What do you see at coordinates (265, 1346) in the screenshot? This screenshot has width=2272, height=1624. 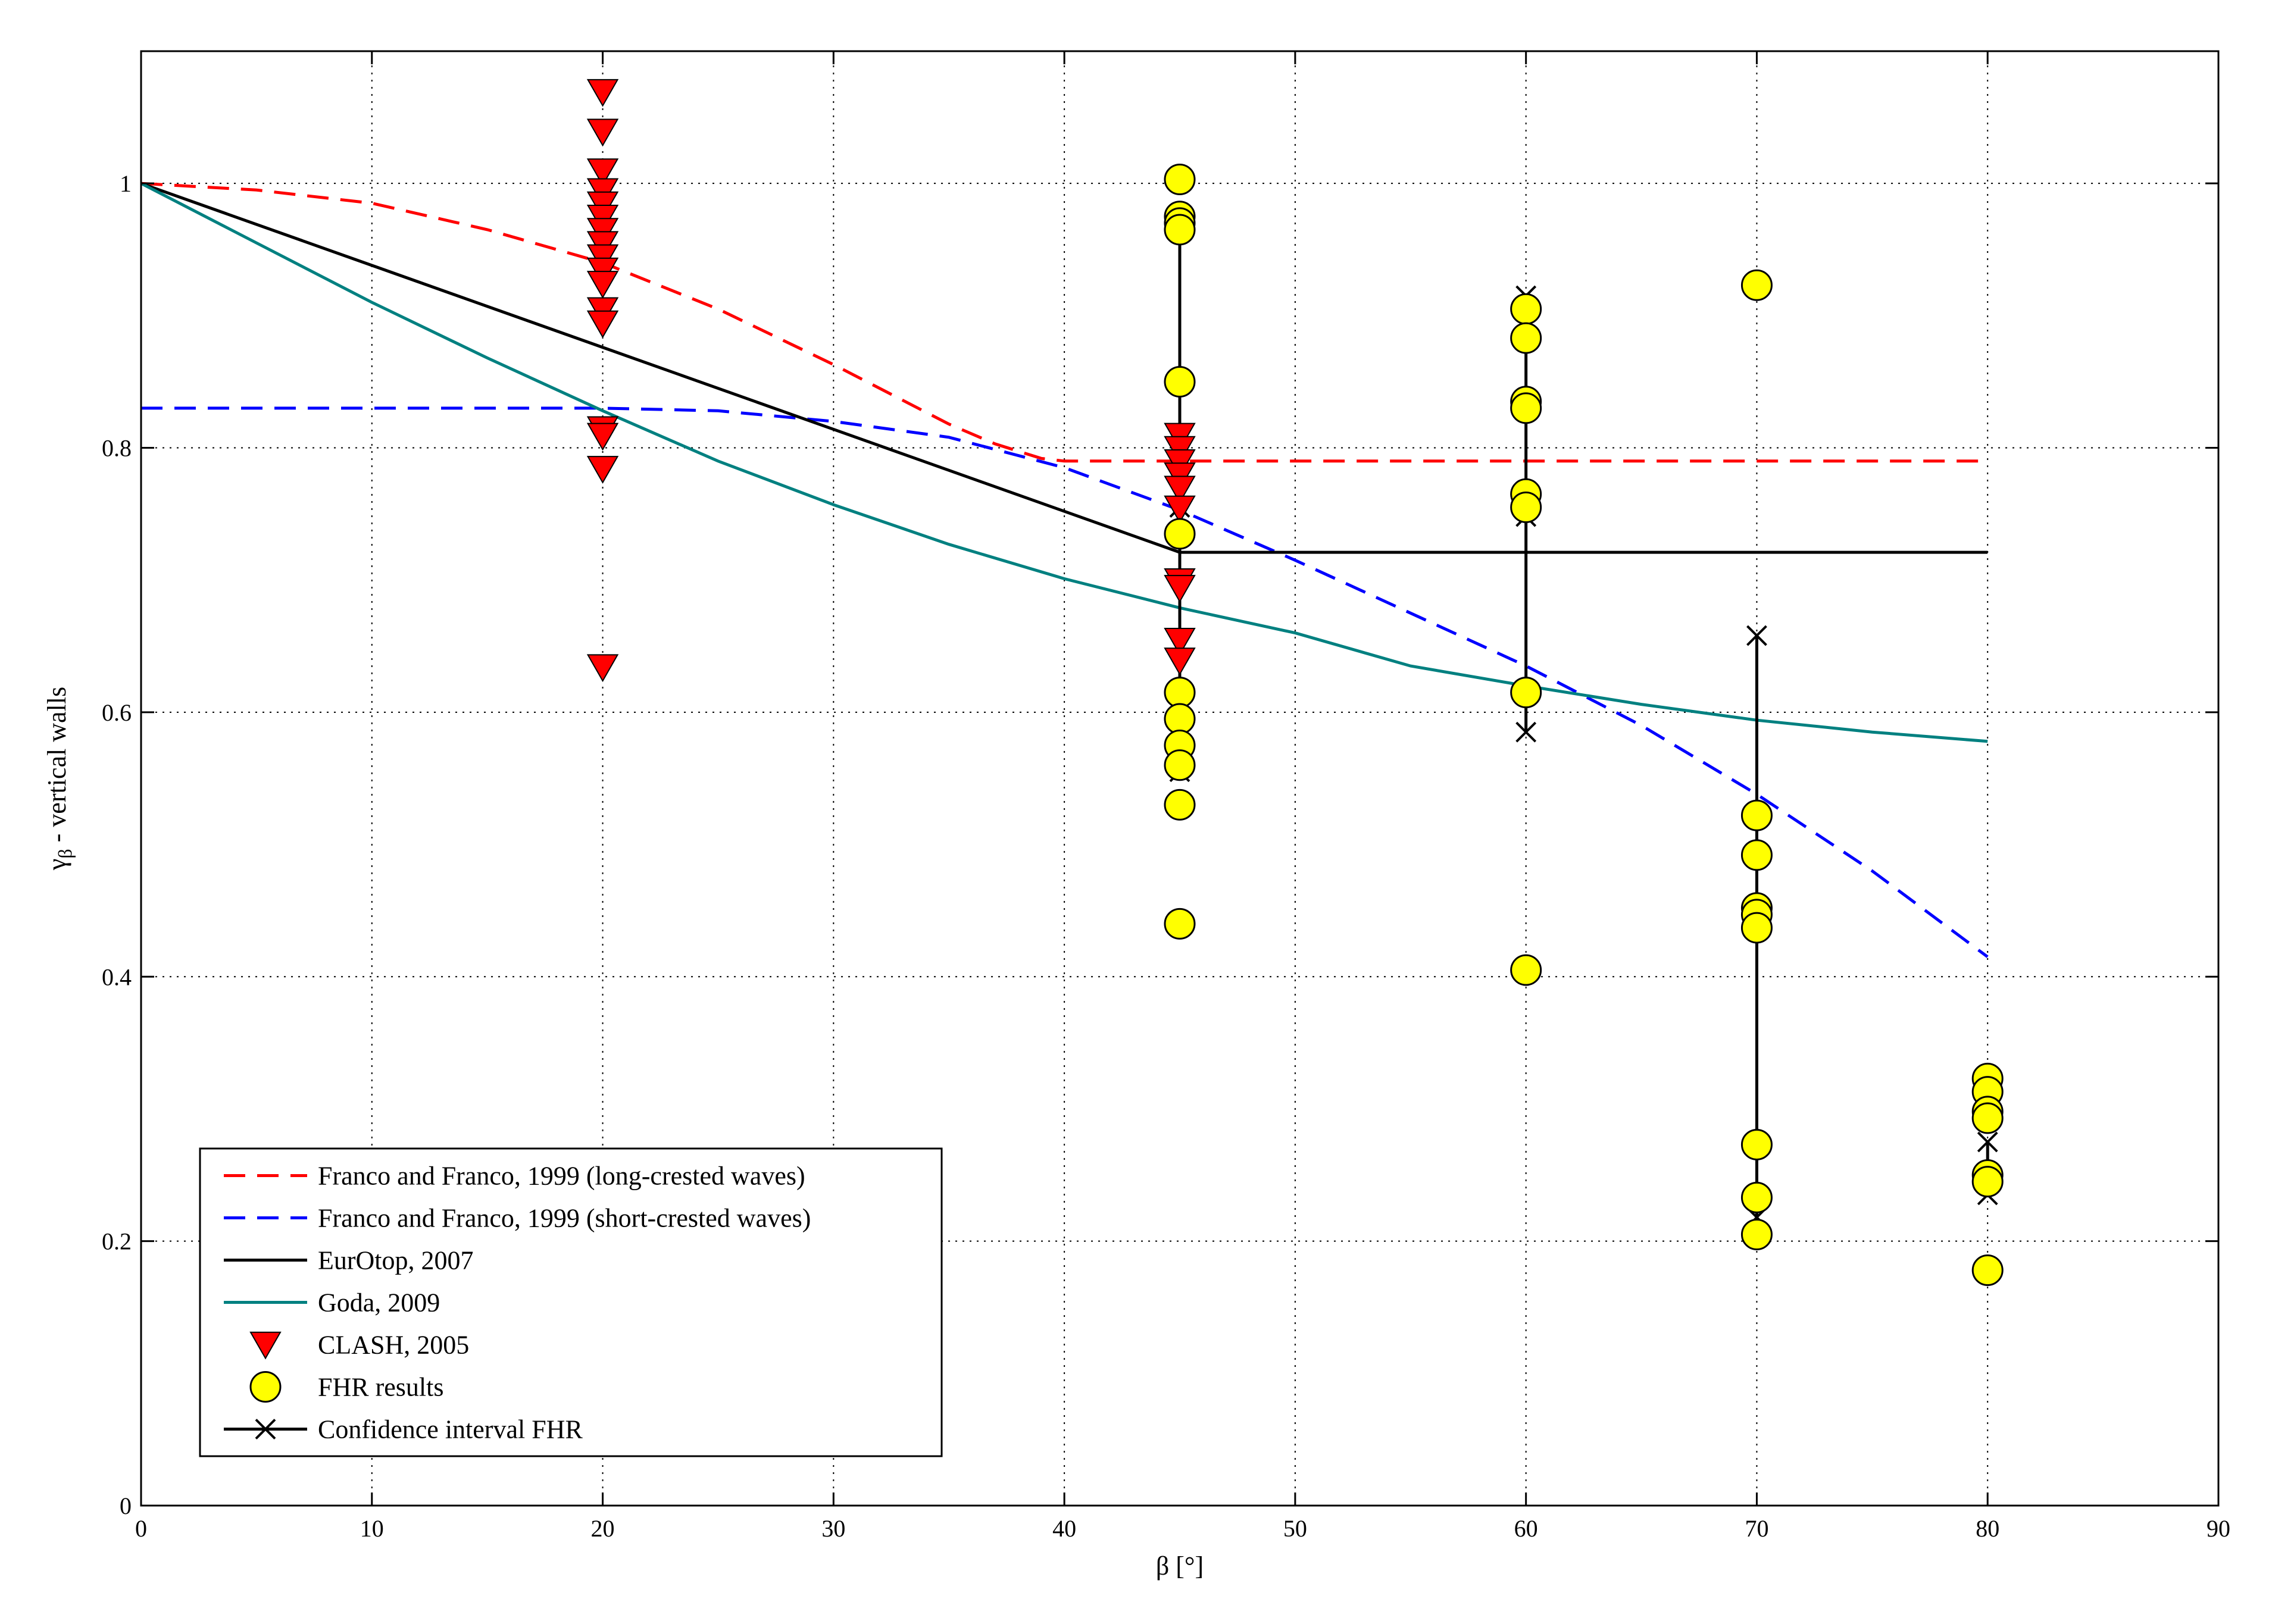 I see `legend-swatch-triangle` at bounding box center [265, 1346].